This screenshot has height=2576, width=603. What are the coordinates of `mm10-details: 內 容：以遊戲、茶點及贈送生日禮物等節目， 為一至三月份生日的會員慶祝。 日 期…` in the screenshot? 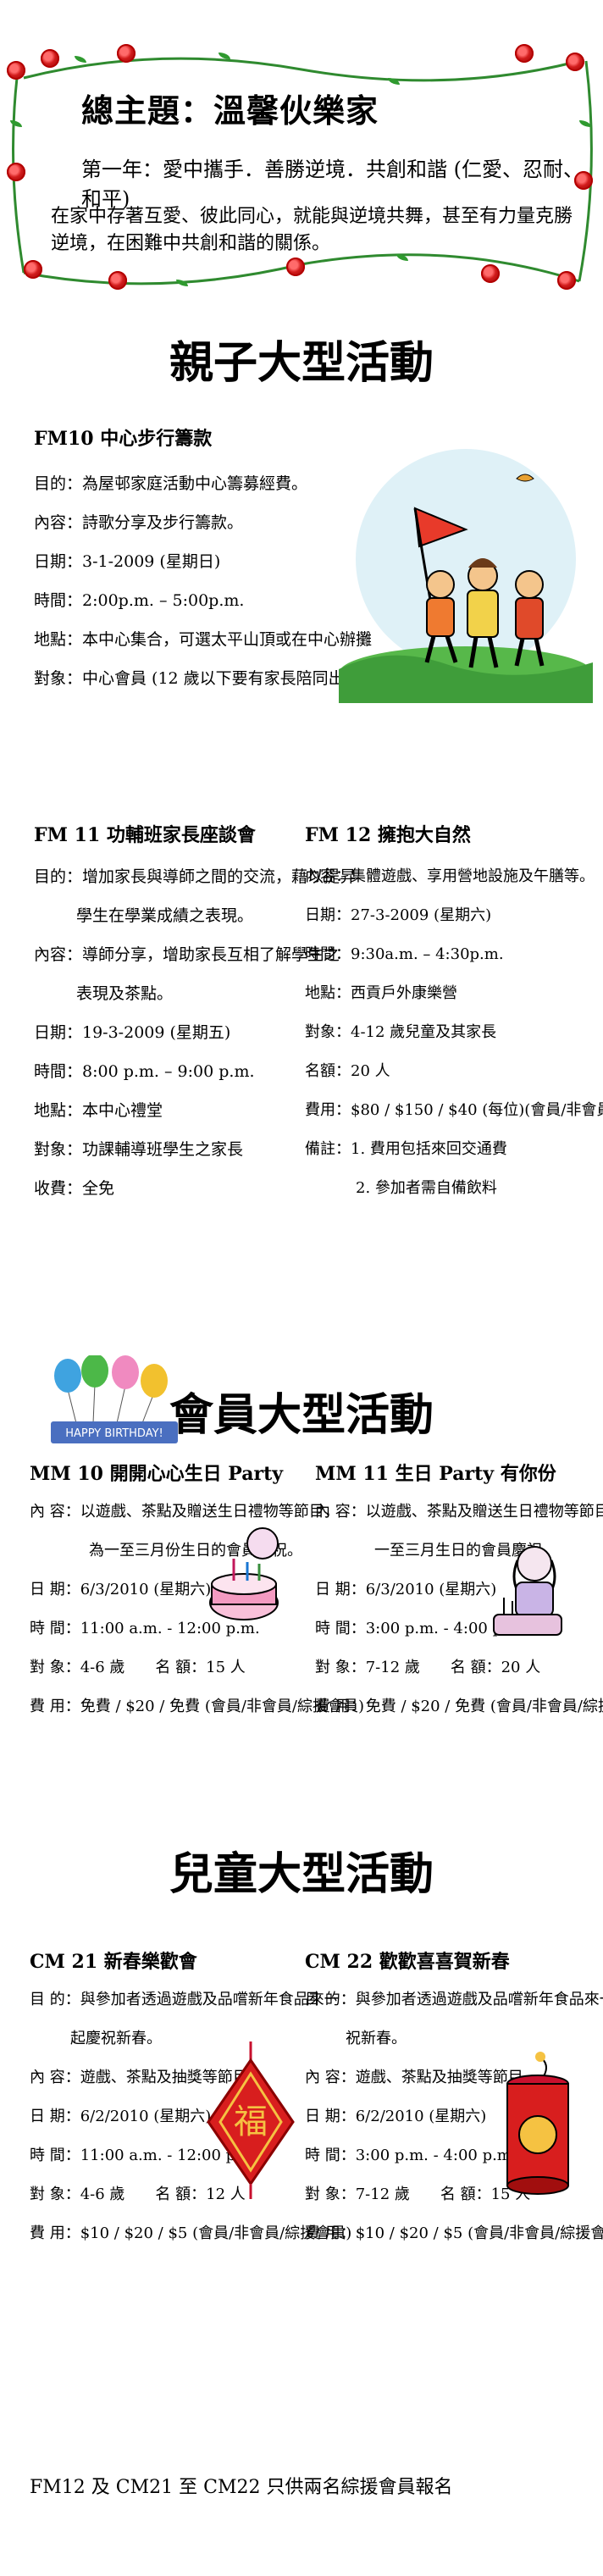 It's located at (197, 1609).